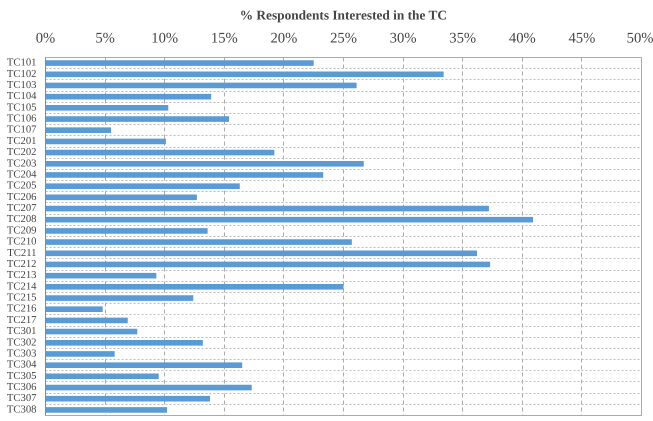 The width and height of the screenshot is (653, 421). Describe the element at coordinates (22, 197) in the screenshot. I see `y-tick-label: TC206` at that location.